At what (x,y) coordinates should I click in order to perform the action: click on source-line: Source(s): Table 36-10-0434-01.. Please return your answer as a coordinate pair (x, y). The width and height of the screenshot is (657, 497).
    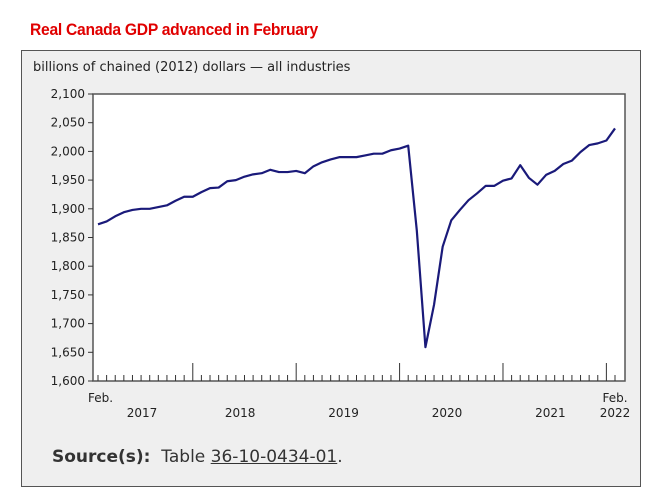
    Looking at the image, I should click on (197, 457).